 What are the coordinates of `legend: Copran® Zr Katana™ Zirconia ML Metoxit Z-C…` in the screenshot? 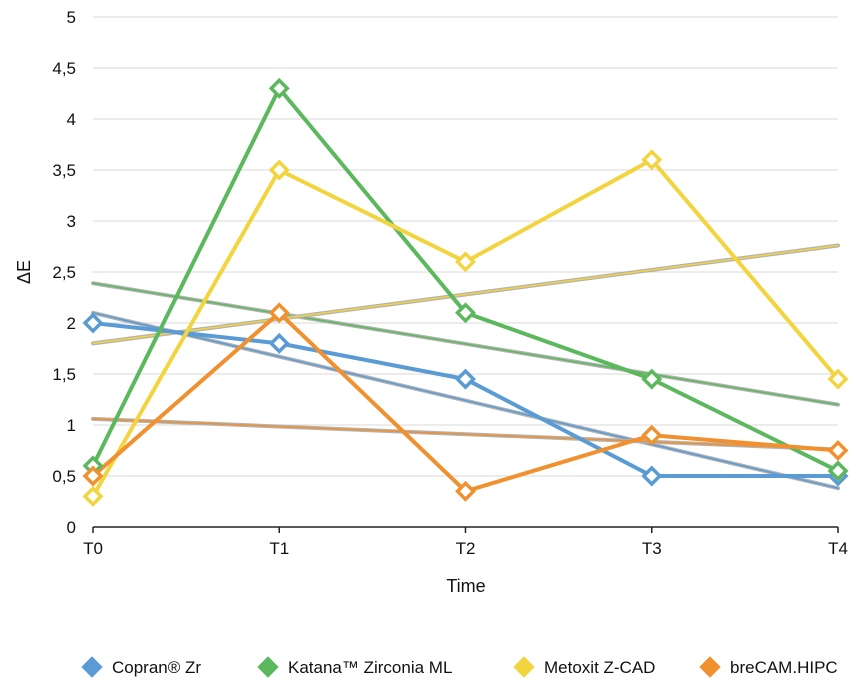 It's located at (459, 667).